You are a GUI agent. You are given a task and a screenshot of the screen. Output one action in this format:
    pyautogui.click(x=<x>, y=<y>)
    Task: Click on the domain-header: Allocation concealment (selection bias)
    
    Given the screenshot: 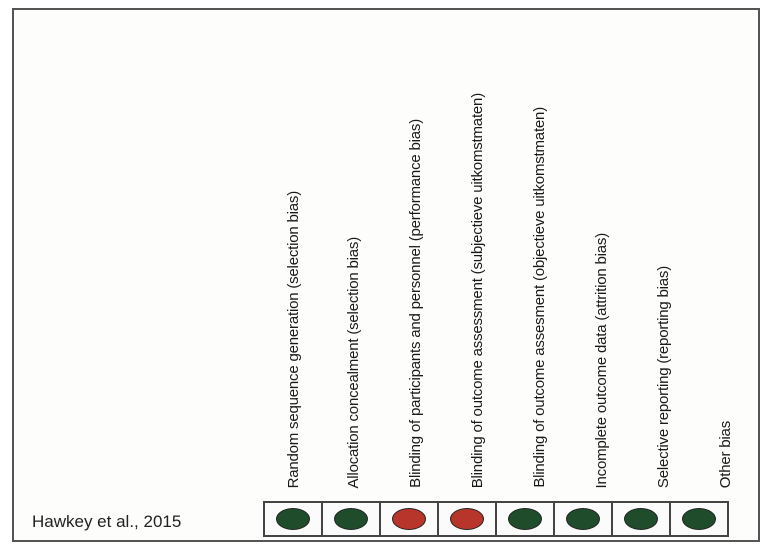 What is the action you would take?
    pyautogui.click(x=353, y=362)
    